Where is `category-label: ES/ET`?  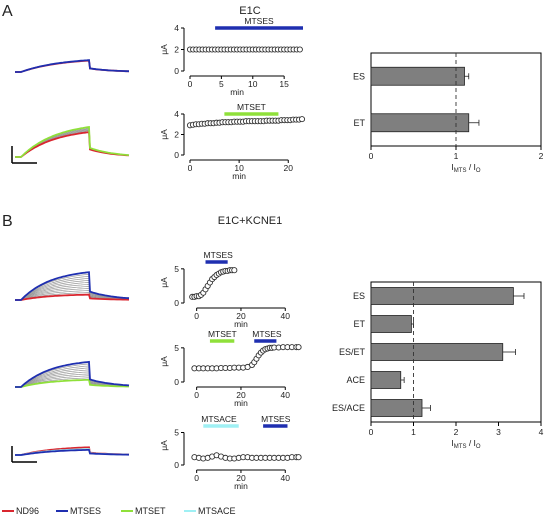 category-label: ES/ET is located at coordinates (352, 352).